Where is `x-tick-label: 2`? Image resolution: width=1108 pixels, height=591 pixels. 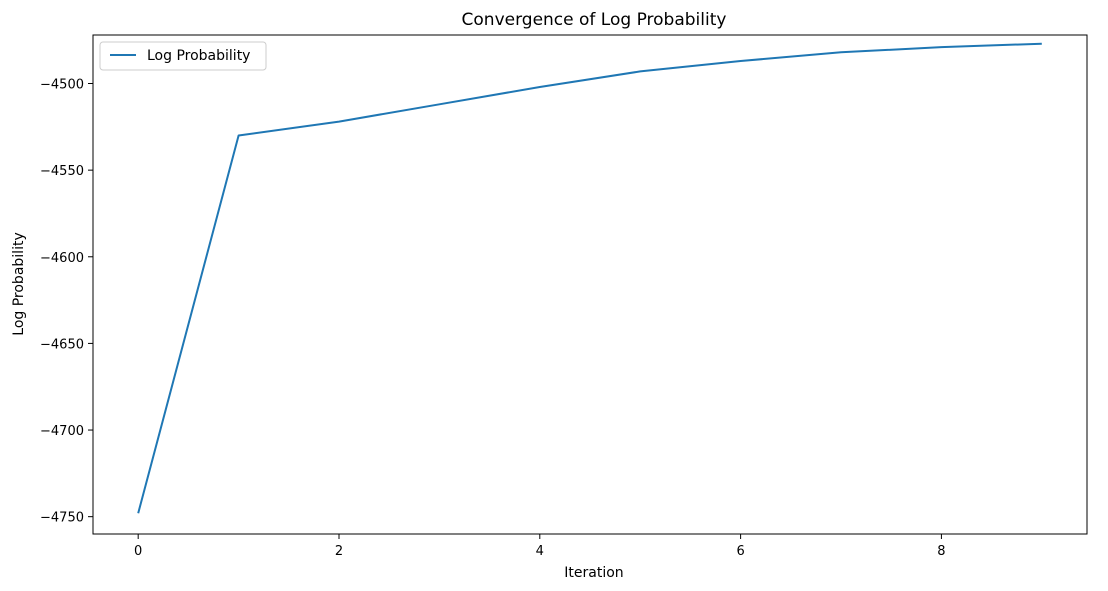 x-tick-label: 2 is located at coordinates (339, 551).